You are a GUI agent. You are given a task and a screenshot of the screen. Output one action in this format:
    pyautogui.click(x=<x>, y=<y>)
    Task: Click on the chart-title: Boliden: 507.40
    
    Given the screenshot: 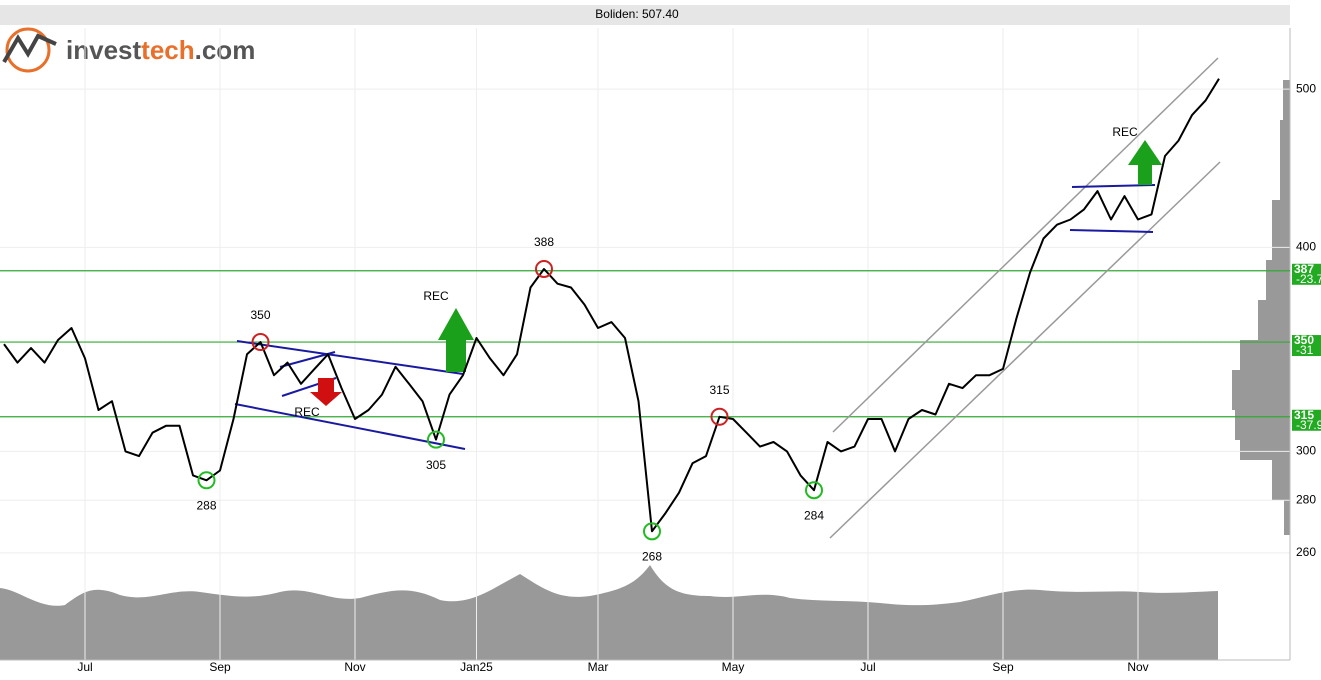 What is the action you would take?
    pyautogui.click(x=637, y=14)
    